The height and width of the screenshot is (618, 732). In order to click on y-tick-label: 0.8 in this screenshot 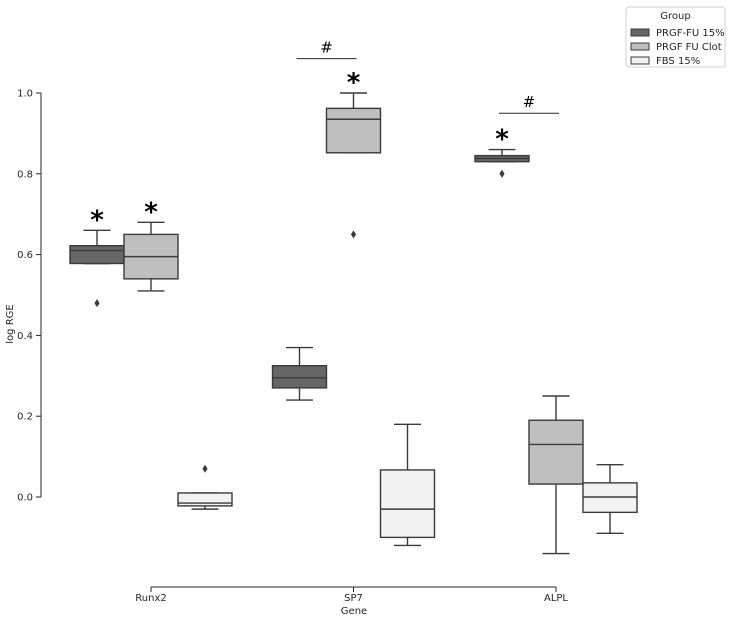, I will do `click(25, 174)`.